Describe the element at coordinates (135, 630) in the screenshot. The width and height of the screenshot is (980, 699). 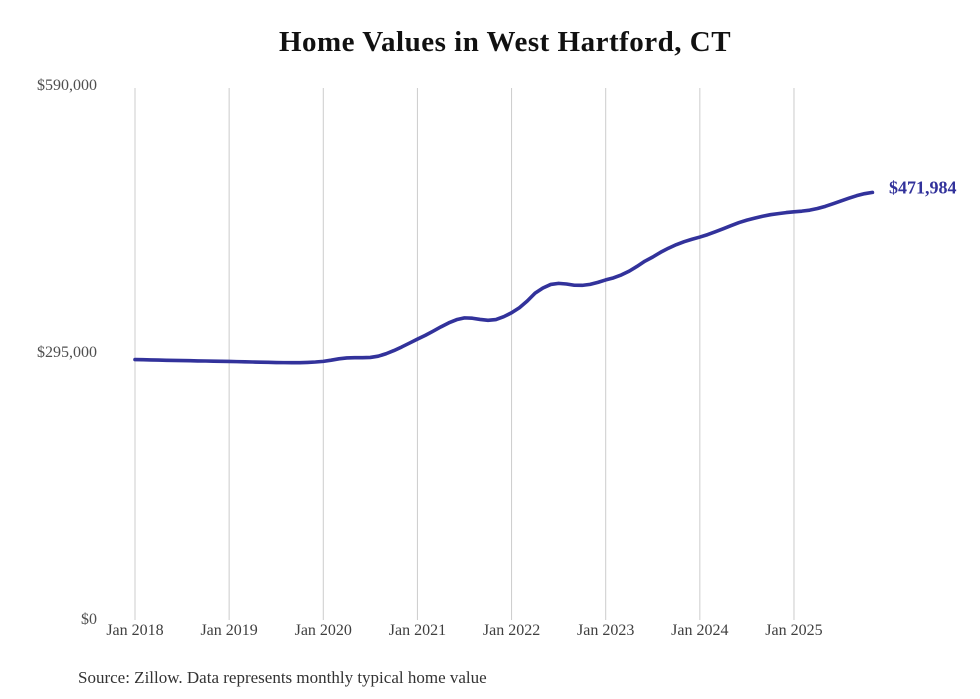
I see `x-tick-label: Jan 2018` at that location.